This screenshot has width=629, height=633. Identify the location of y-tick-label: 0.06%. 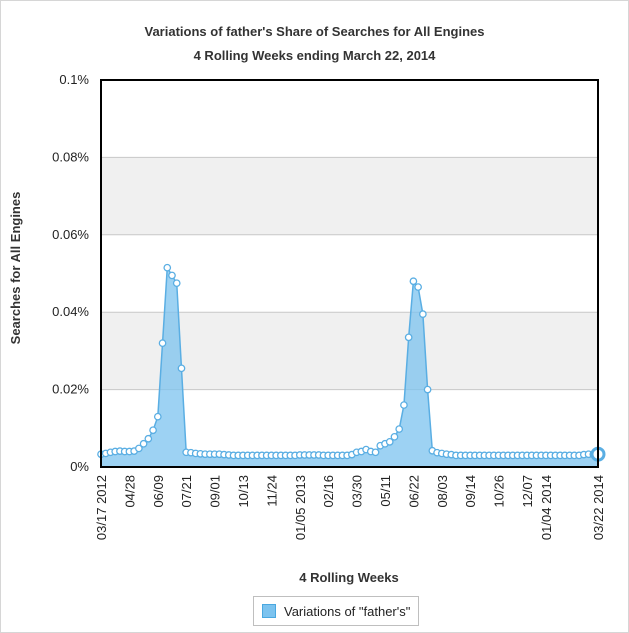
(70, 234).